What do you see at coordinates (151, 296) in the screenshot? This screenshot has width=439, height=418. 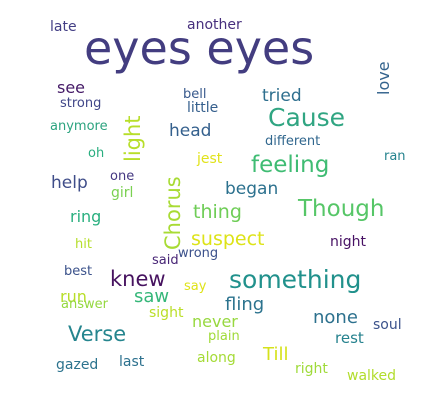 I see `word-saw: saw` at bounding box center [151, 296].